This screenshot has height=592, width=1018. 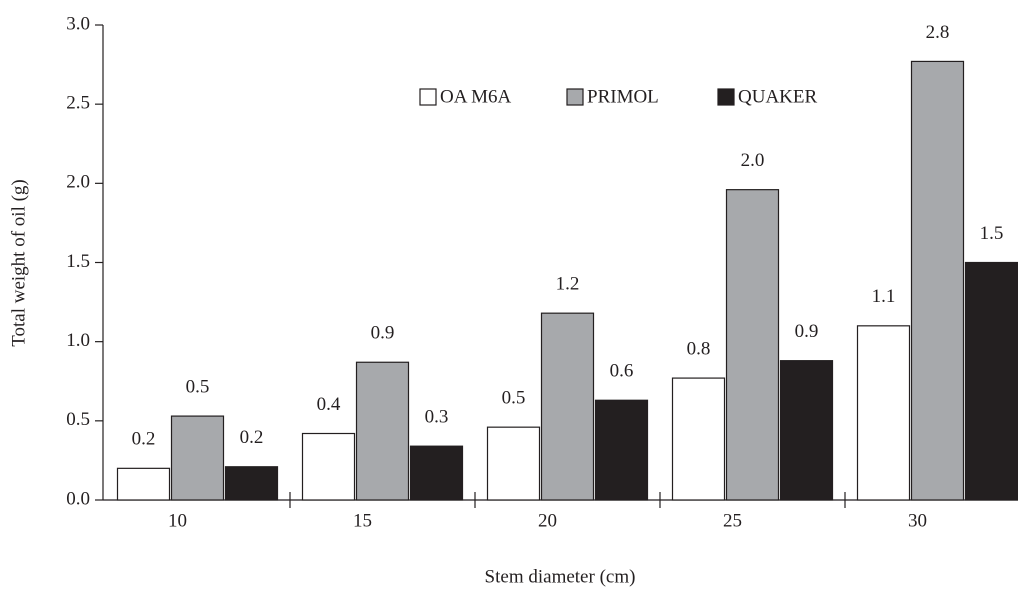 I want to click on value-label: 2.8, so click(x=938, y=32).